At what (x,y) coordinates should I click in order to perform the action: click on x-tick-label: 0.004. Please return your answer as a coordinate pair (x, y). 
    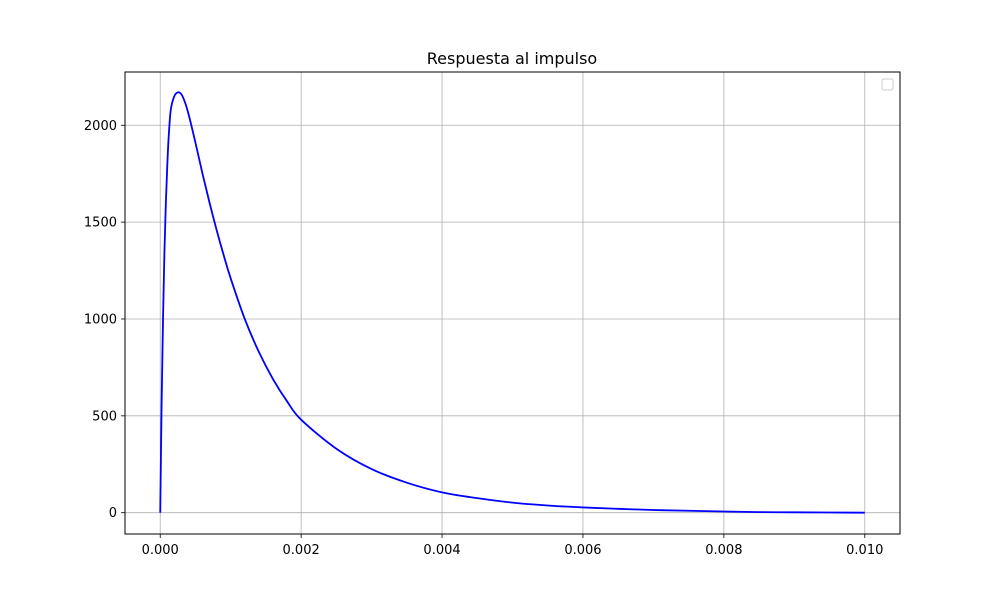
    Looking at the image, I should click on (441, 550).